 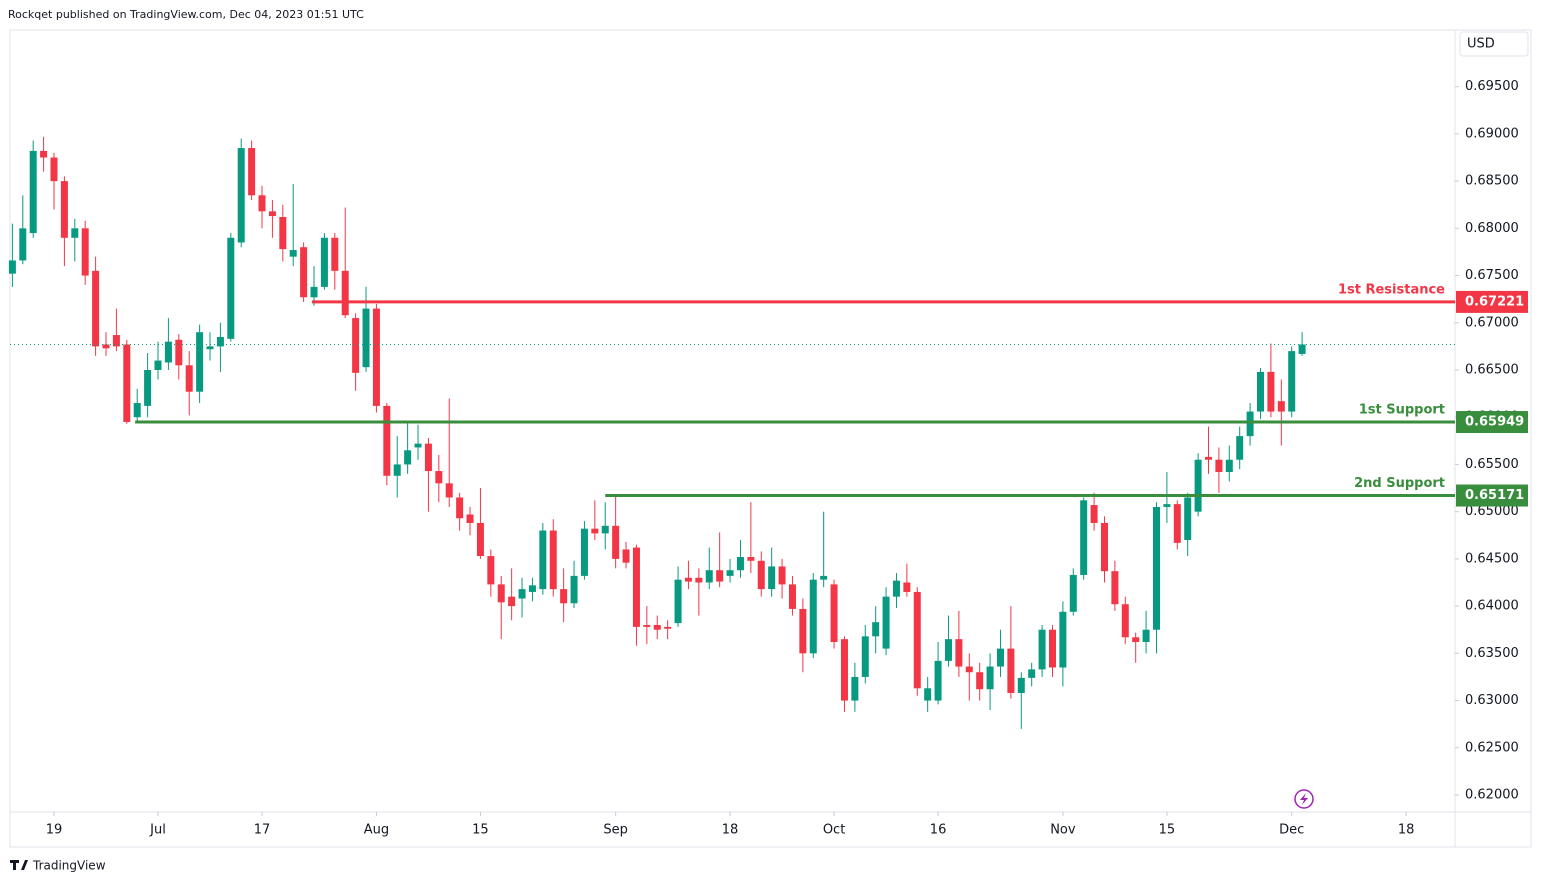 I want to click on currency: USD, so click(x=1481, y=44).